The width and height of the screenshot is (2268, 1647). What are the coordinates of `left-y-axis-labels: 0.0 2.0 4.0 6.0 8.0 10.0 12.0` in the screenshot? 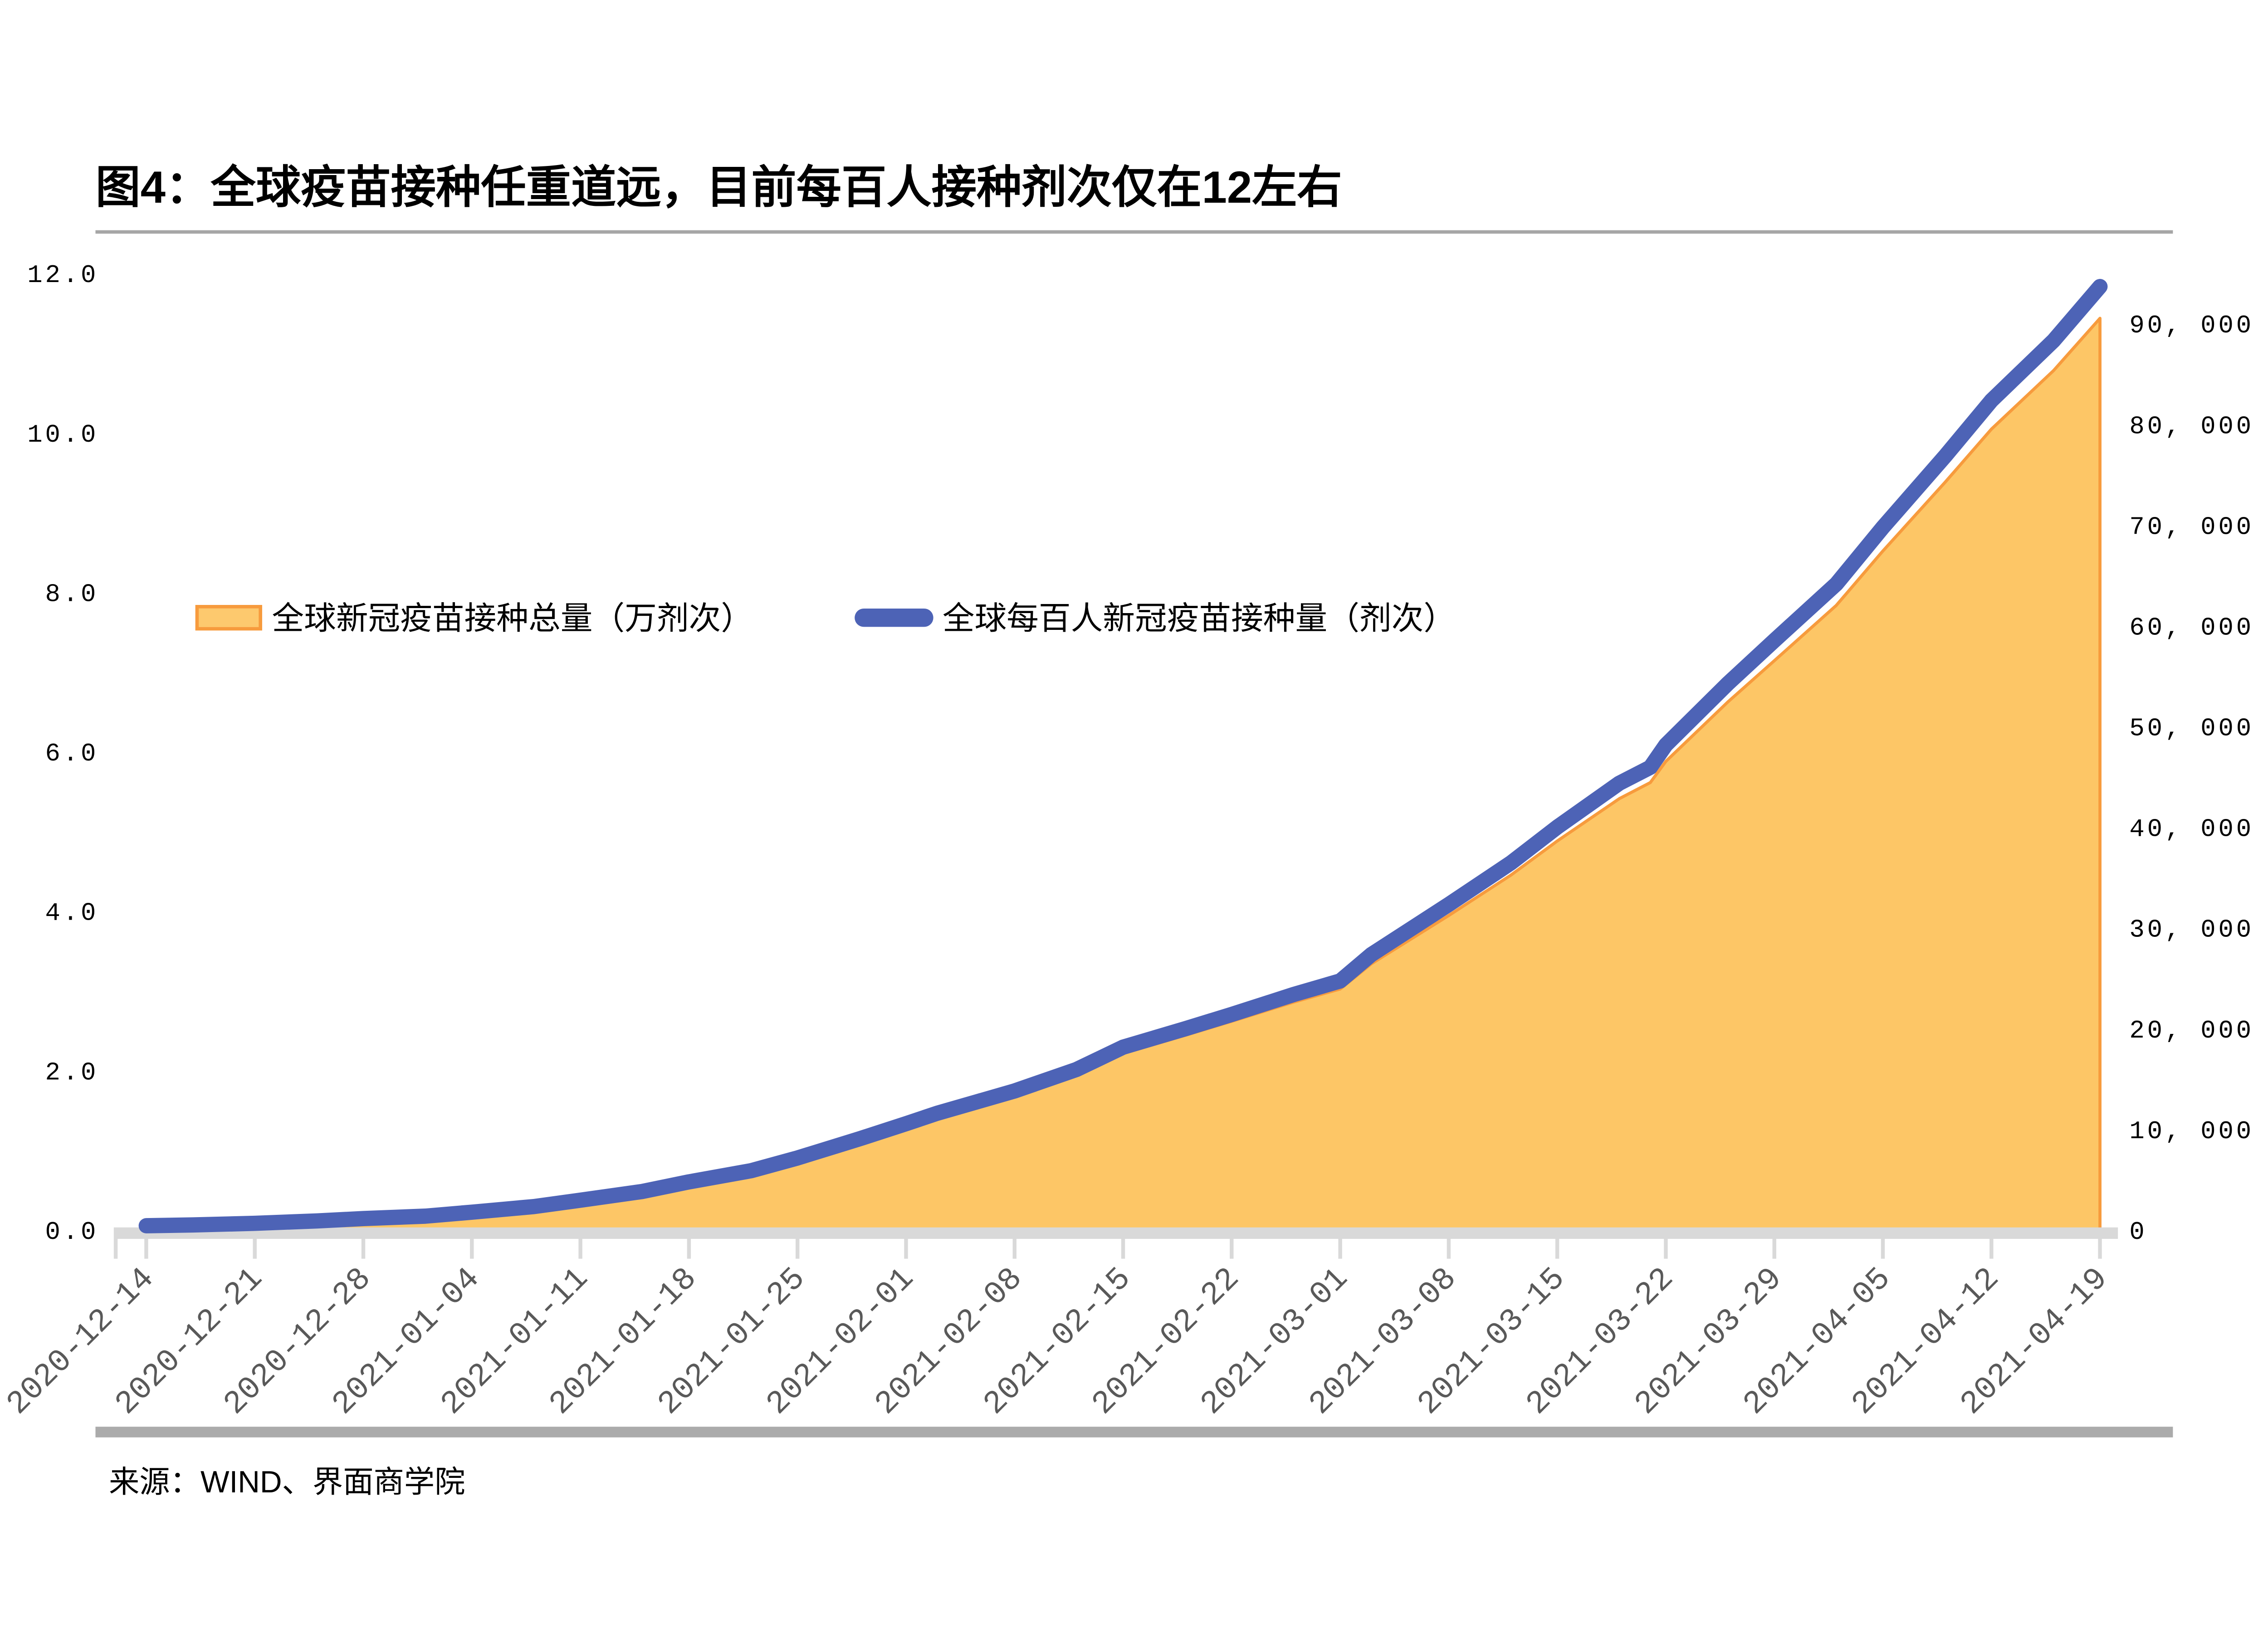 It's located at (63, 754).